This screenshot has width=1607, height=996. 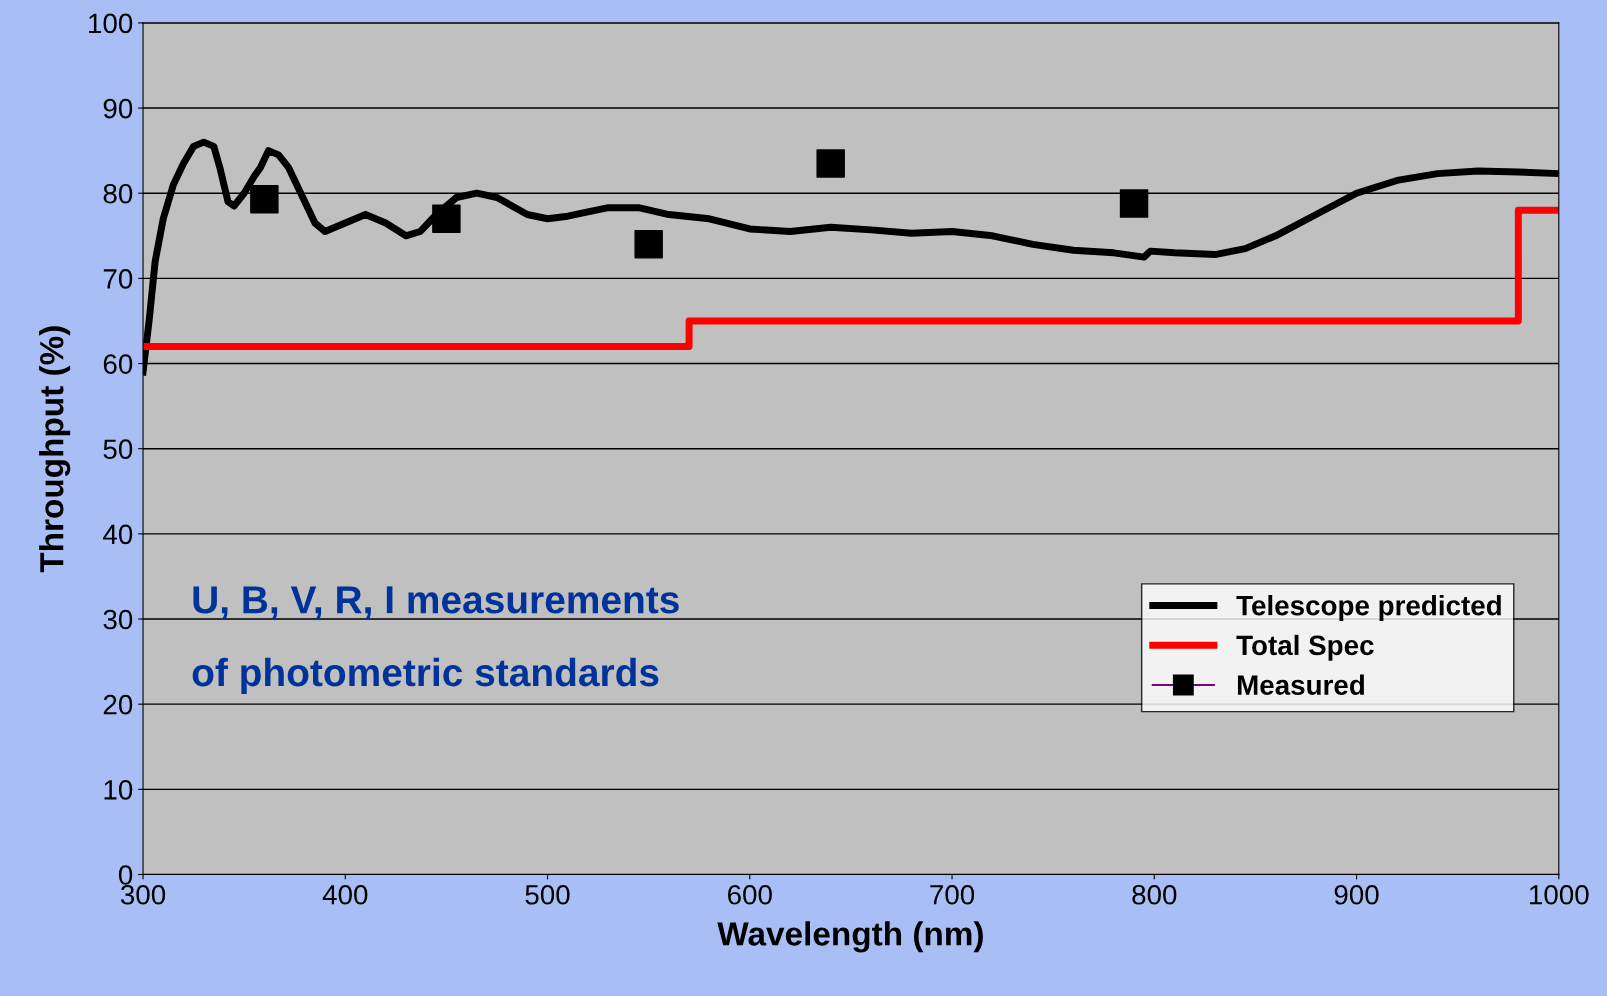 What do you see at coordinates (118, 790) in the screenshot?
I see `y-tick-label: 10` at bounding box center [118, 790].